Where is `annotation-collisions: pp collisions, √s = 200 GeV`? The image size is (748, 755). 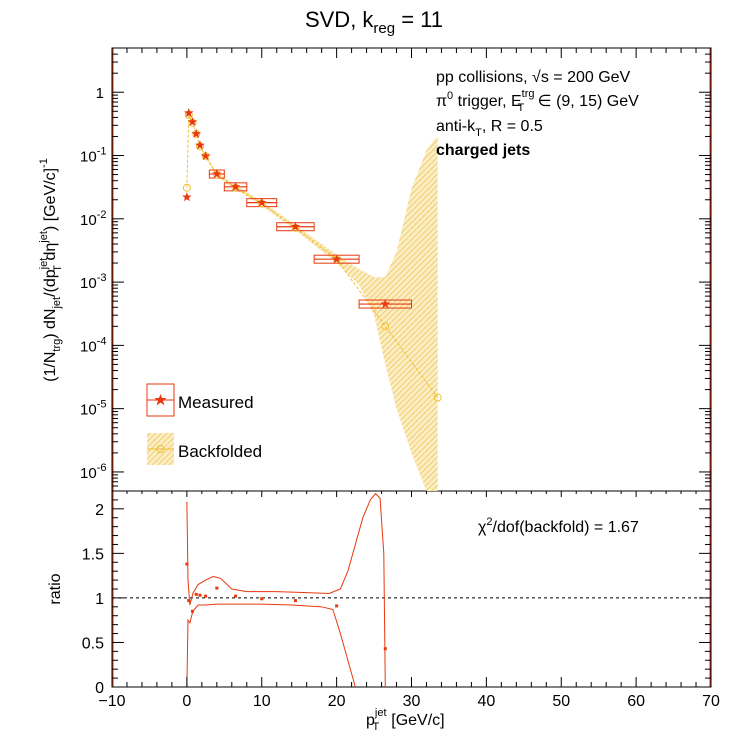 annotation-collisions: pp collisions, √s = 200 GeV is located at coordinates (533, 77).